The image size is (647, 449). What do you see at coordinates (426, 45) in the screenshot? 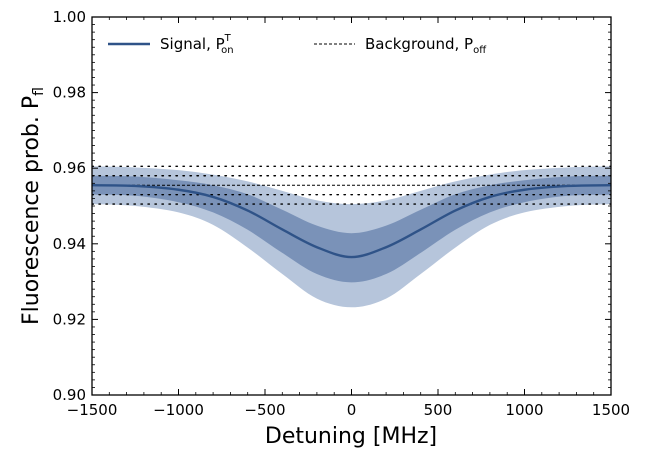
I see `legend-background-label: Background, Poff` at bounding box center [426, 45].